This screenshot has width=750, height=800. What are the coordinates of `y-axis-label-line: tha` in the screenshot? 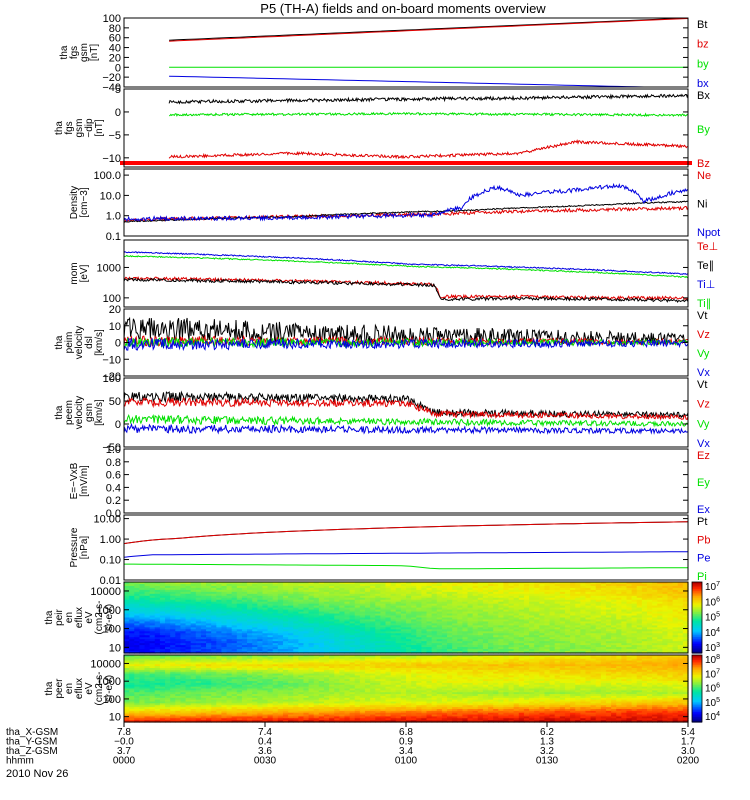 It's located at (49, 617).